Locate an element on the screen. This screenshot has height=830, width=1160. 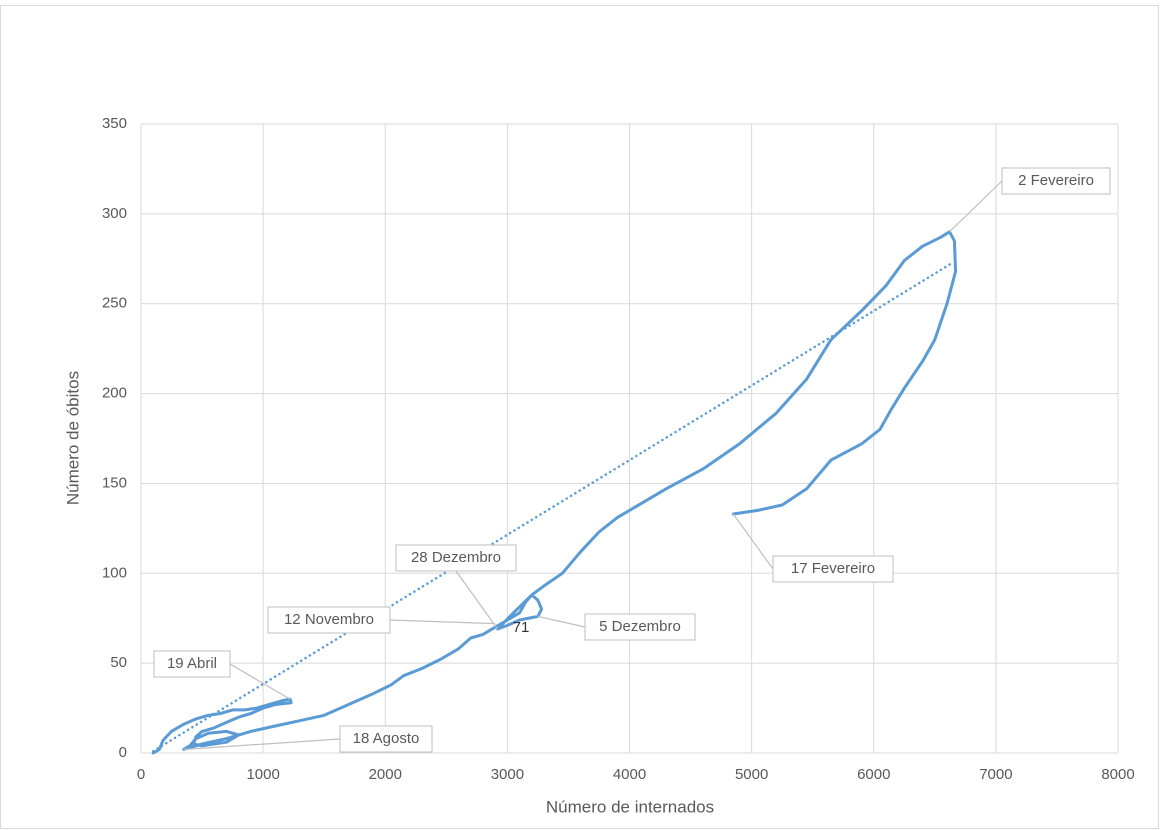
annotation-label: 28 Dezembro is located at coordinates (456, 557).